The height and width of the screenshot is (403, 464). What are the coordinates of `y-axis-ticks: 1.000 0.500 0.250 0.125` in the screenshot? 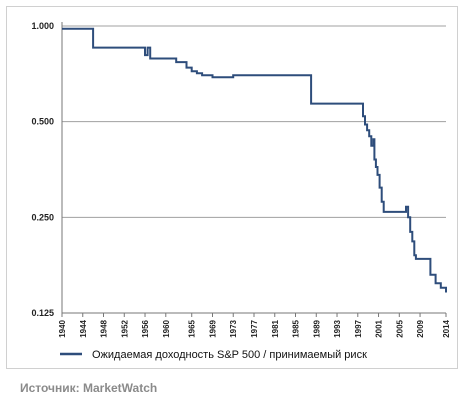 It's located at (42, 169).